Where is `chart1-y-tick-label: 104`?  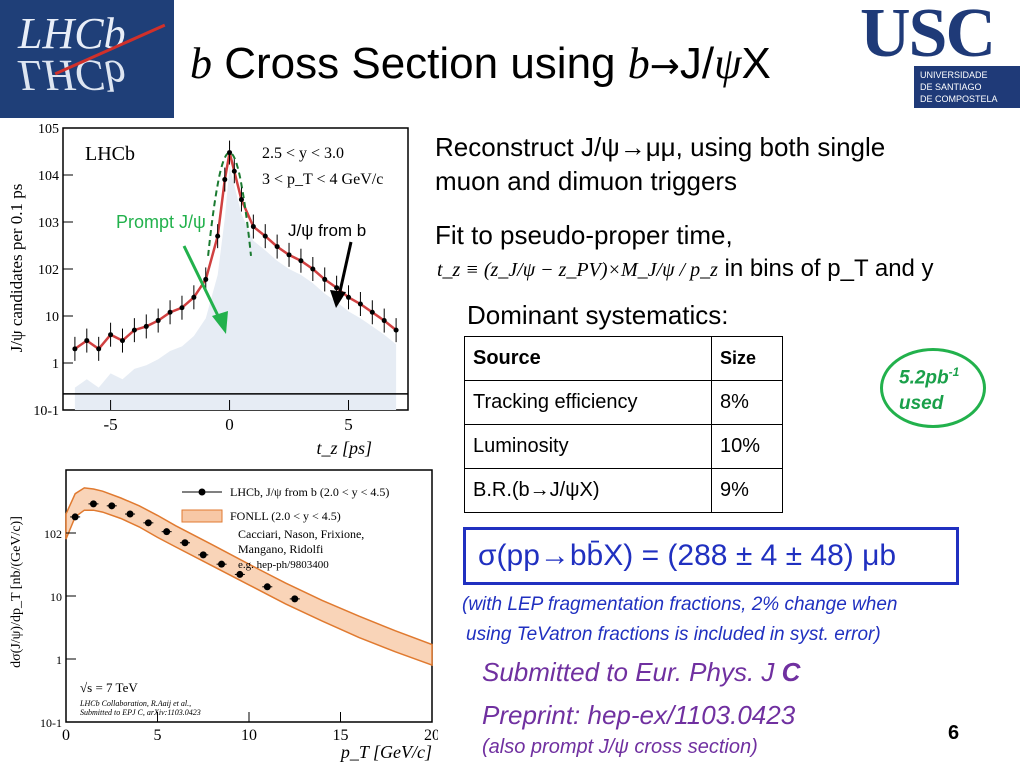
chart1-y-tick-label: 104 is located at coordinates (48, 176).